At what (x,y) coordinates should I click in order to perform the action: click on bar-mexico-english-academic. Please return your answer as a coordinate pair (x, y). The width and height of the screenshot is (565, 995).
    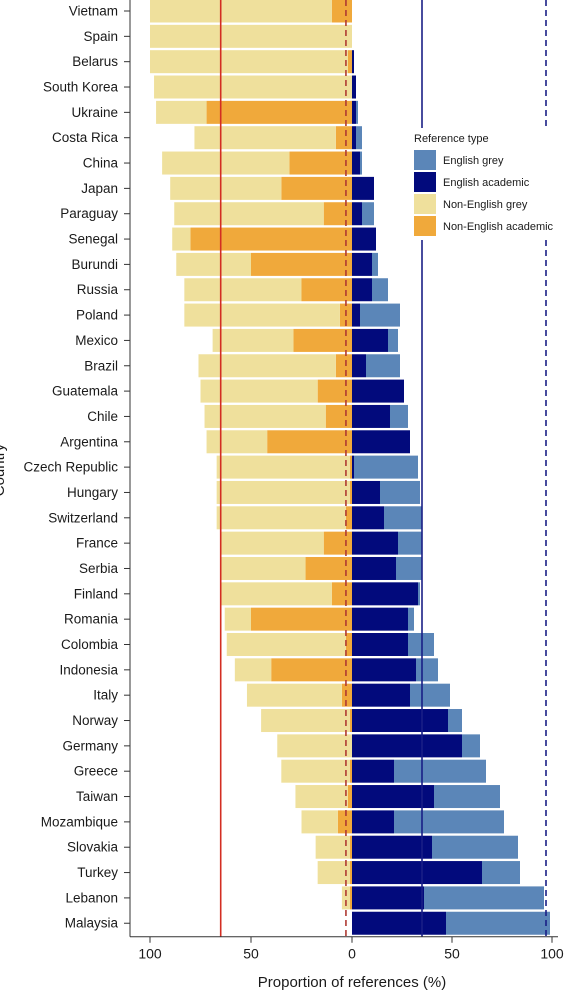
    Looking at the image, I should click on (370, 340).